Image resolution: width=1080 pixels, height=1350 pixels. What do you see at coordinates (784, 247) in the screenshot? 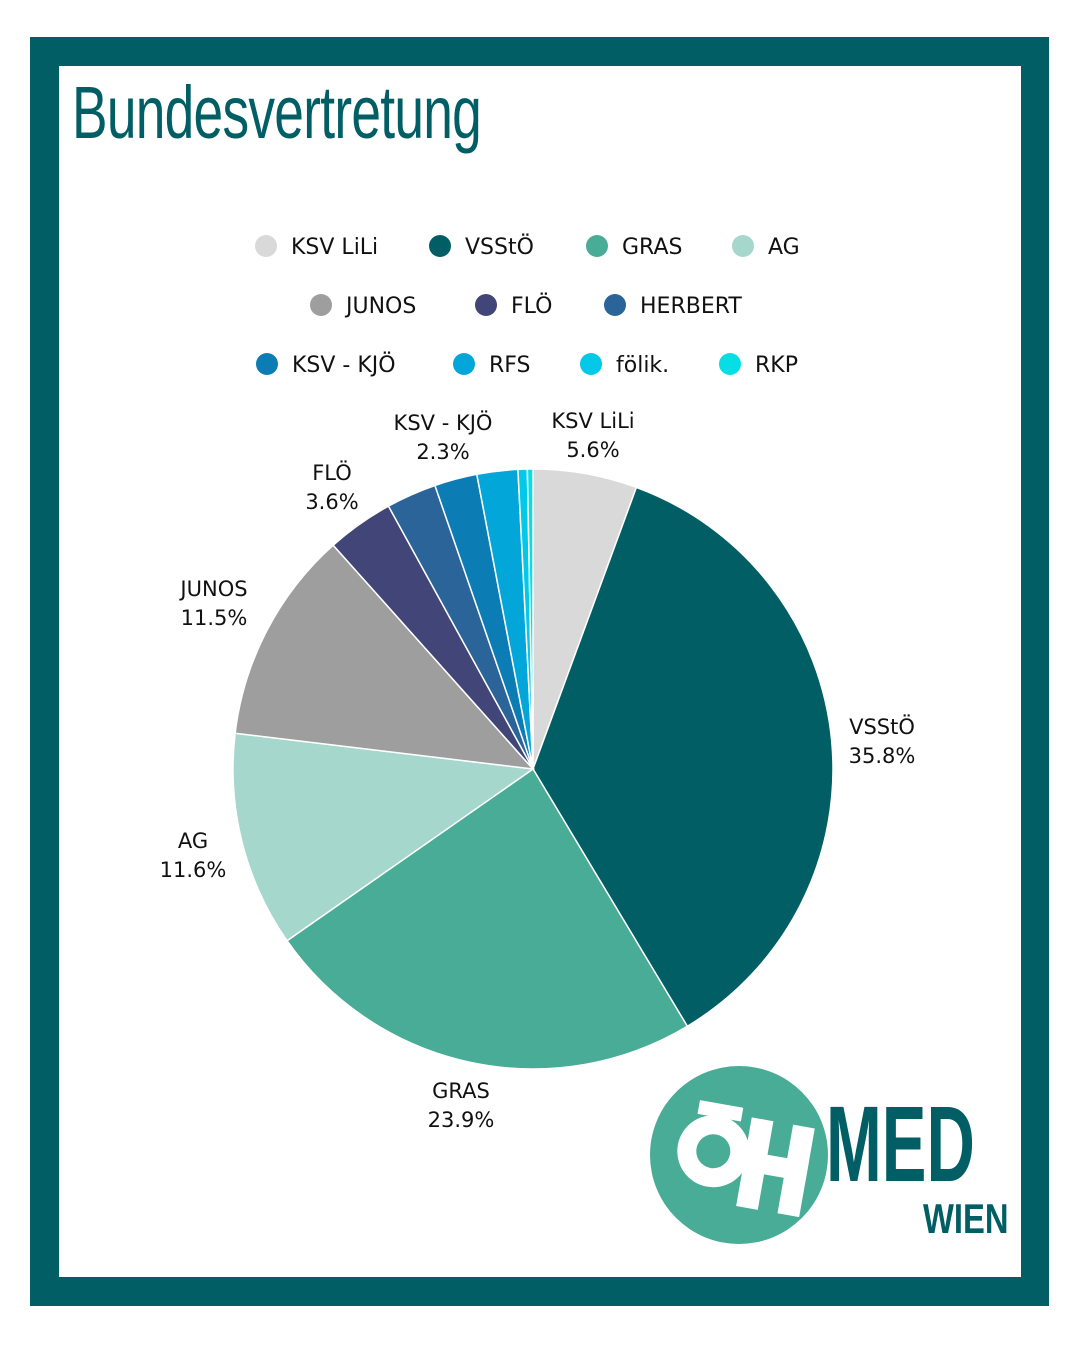
I see `legend-label-ag: AG` at bounding box center [784, 247].